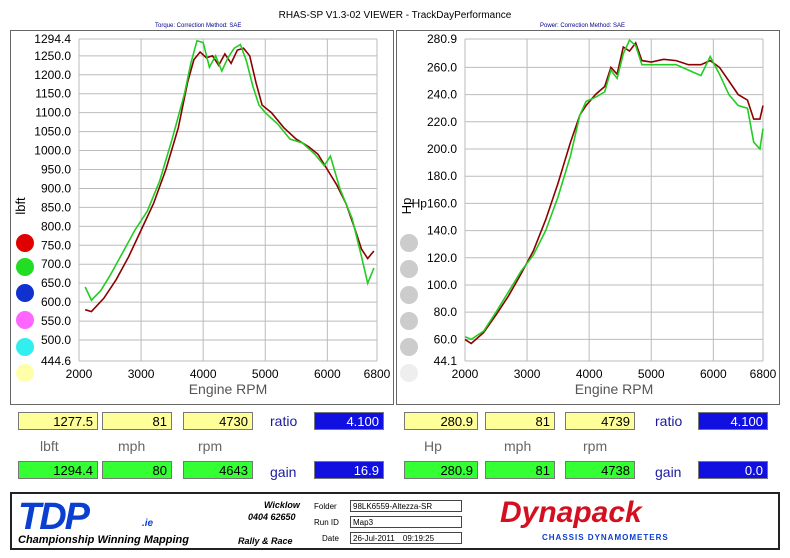  Describe the element at coordinates (442, 67) in the screenshot. I see `y-tick-label: 260.0` at that location.